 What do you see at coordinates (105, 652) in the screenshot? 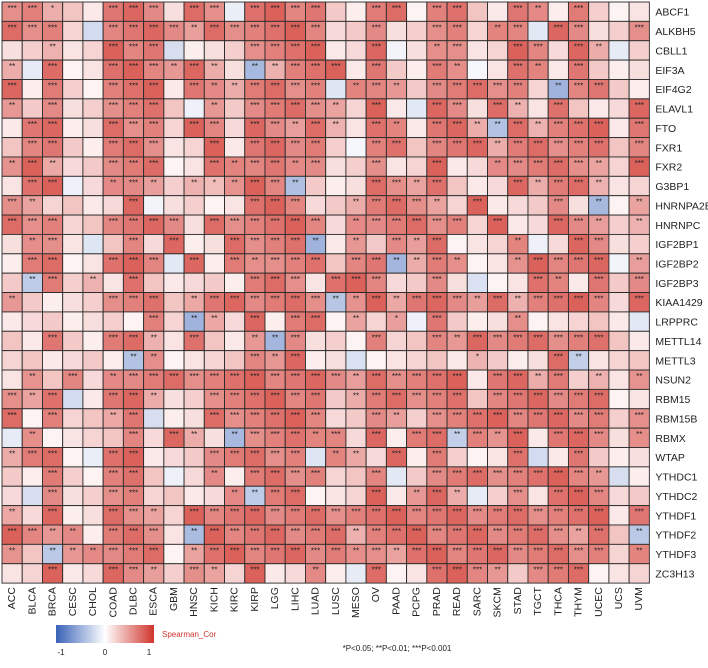
I see `legend-tick-mid: 0` at bounding box center [105, 652].